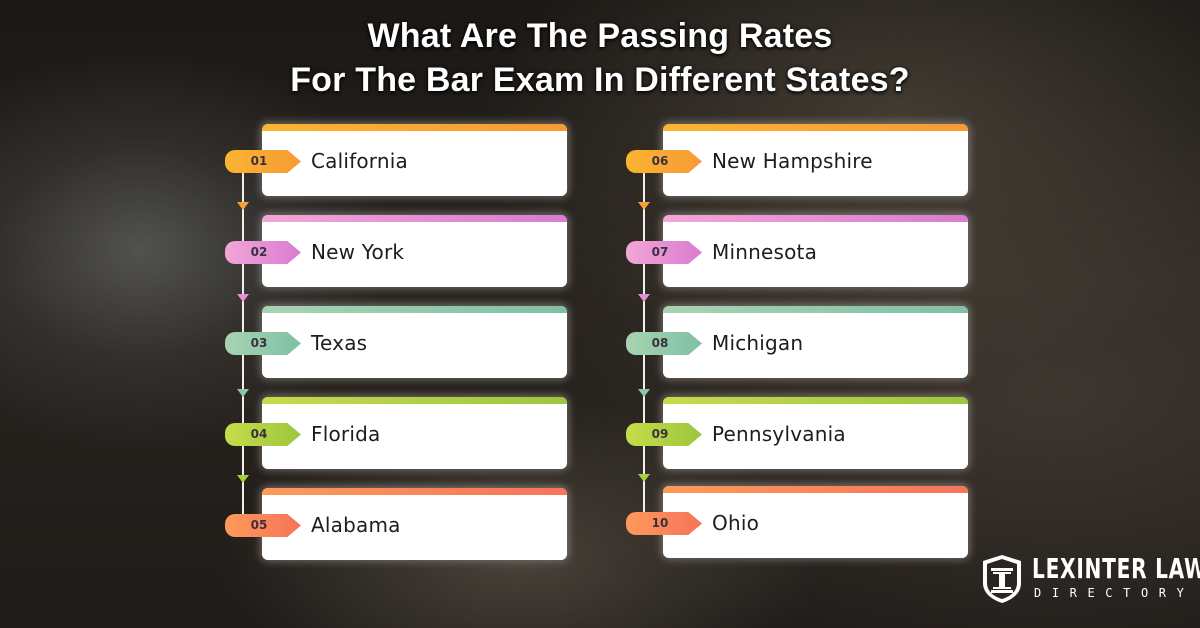  What do you see at coordinates (1002, 579) in the screenshot?
I see `column-shield-icon` at bounding box center [1002, 579].